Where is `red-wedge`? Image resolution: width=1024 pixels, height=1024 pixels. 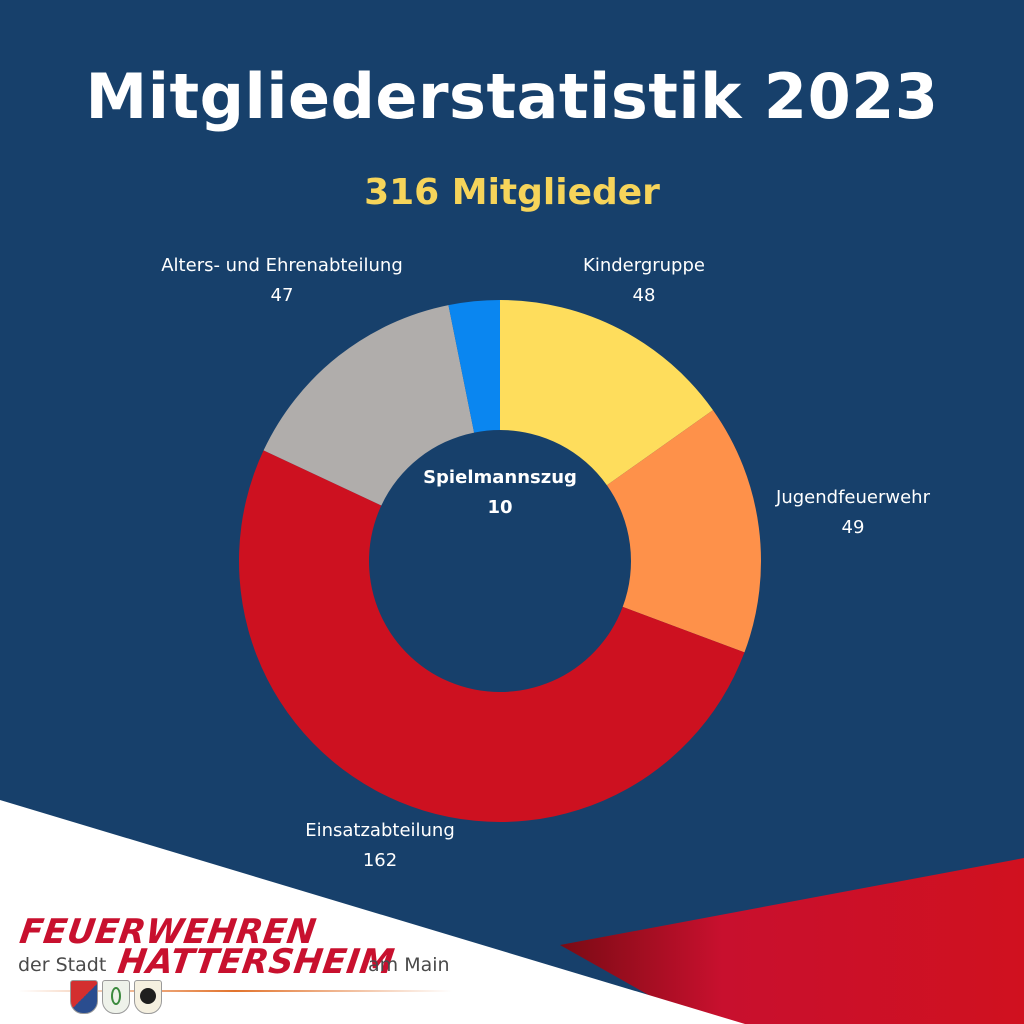 red-wedge is located at coordinates (792, 941).